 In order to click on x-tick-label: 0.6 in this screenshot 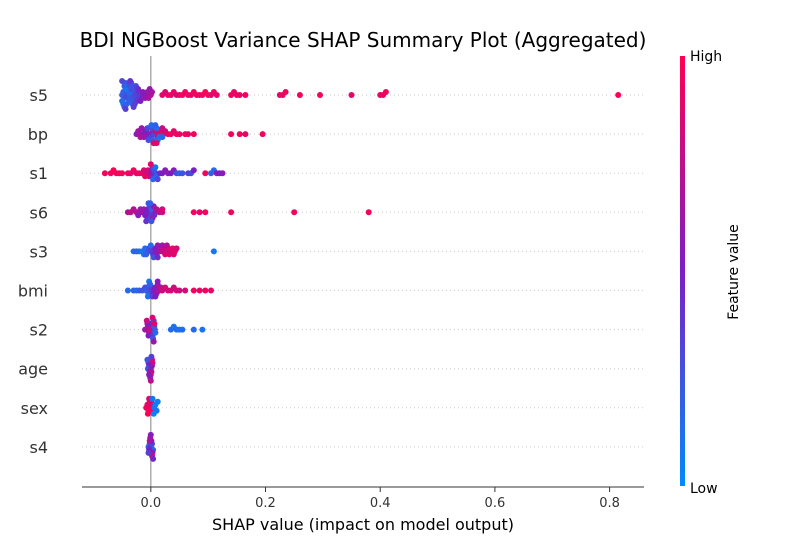, I will do `click(495, 503)`.